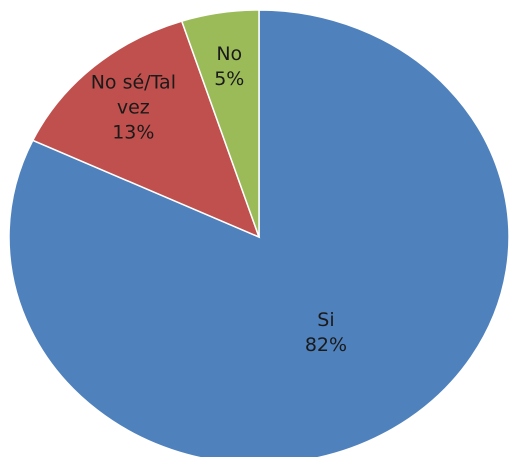  Describe the element at coordinates (229, 53) in the screenshot. I see `category-label: No` at that location.